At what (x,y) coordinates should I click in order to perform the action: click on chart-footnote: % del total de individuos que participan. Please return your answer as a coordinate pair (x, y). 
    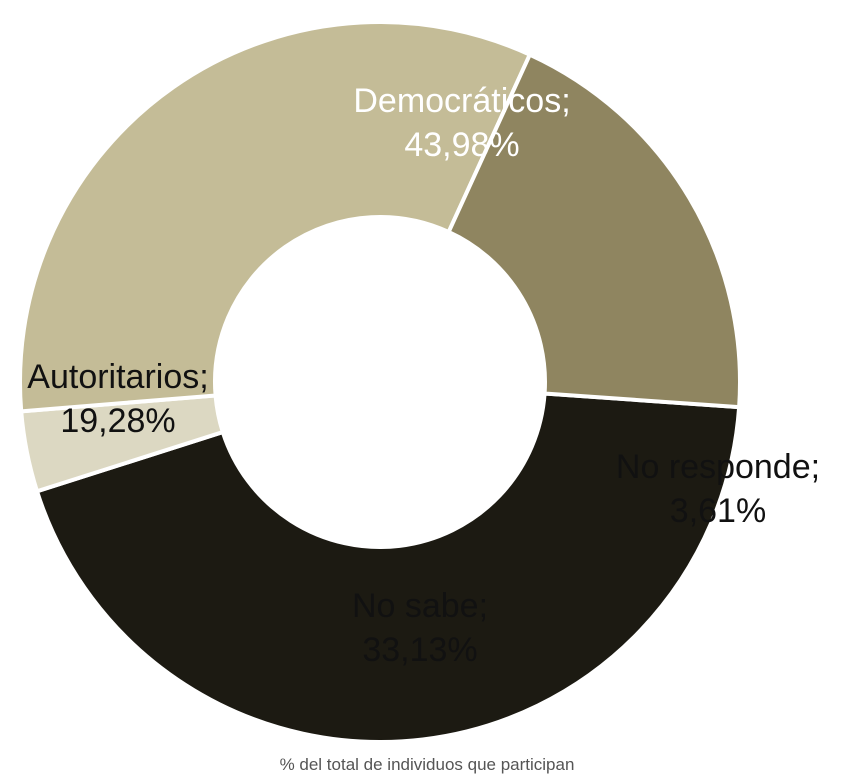
    Looking at the image, I should click on (427, 764).